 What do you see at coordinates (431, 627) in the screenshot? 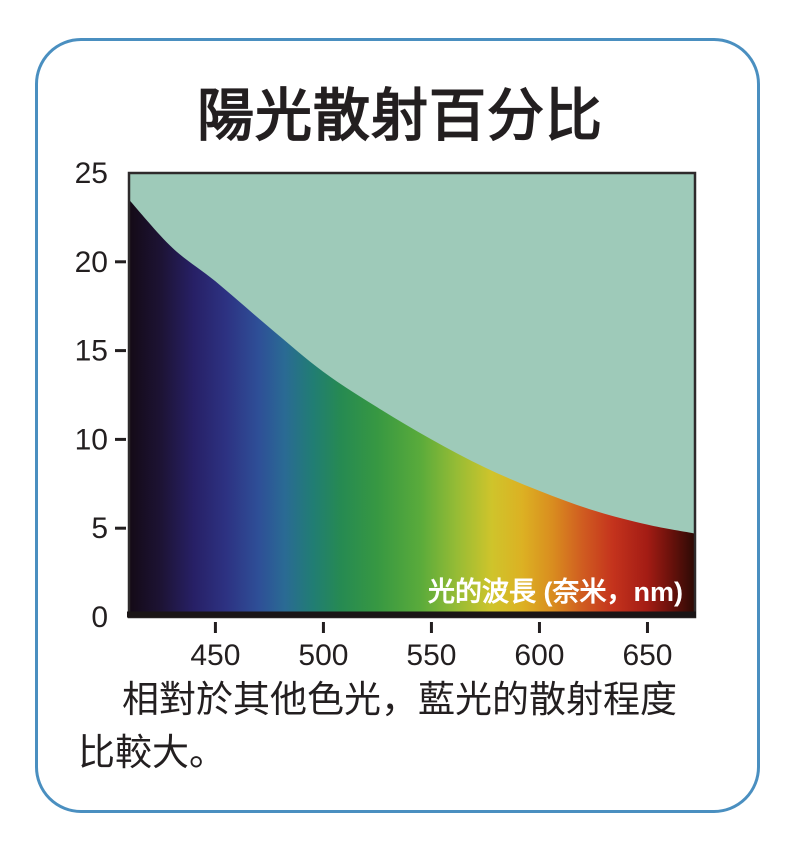
I see `x-axis-ticks` at bounding box center [431, 627].